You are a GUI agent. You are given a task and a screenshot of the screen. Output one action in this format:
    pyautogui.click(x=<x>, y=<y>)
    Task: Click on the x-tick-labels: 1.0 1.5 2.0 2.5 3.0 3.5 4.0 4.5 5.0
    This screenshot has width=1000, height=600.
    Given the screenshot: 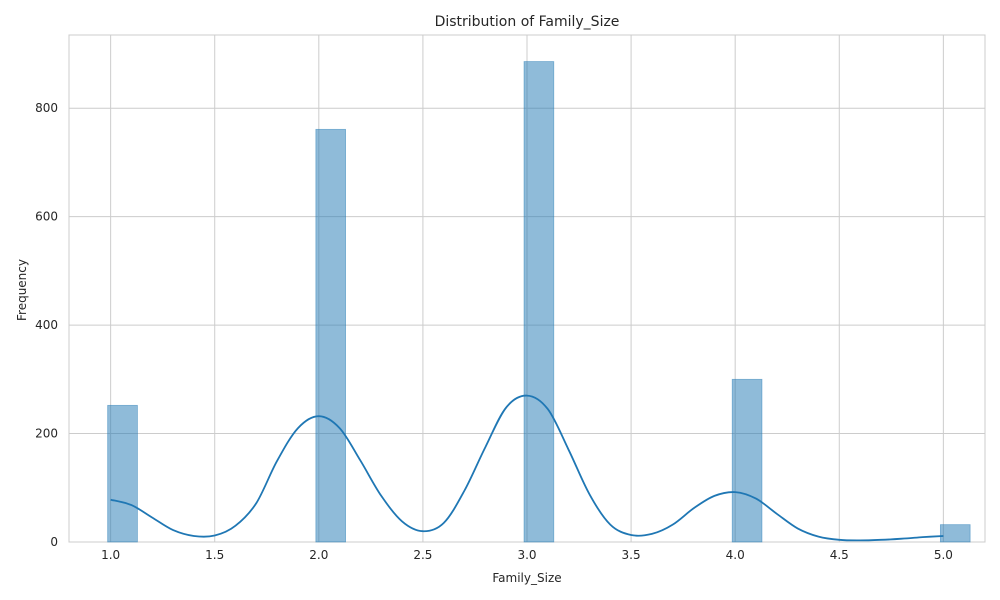 What is the action you would take?
    pyautogui.click(x=527, y=555)
    